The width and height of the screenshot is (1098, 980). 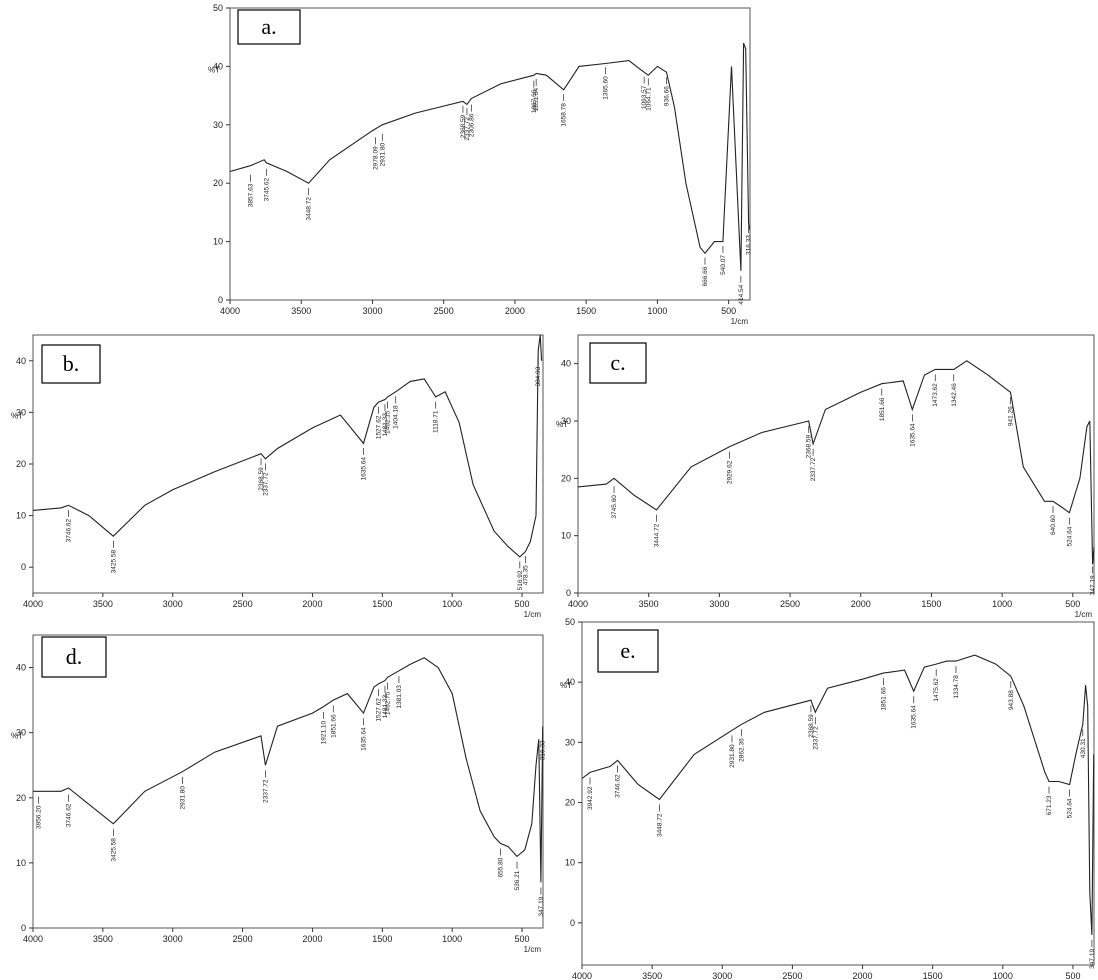 I want to click on peak-label: 941.26, so click(x=1010, y=416).